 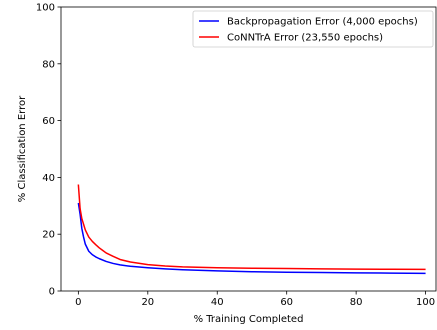 I want to click on y-tick-label: 60, so click(x=48, y=121).